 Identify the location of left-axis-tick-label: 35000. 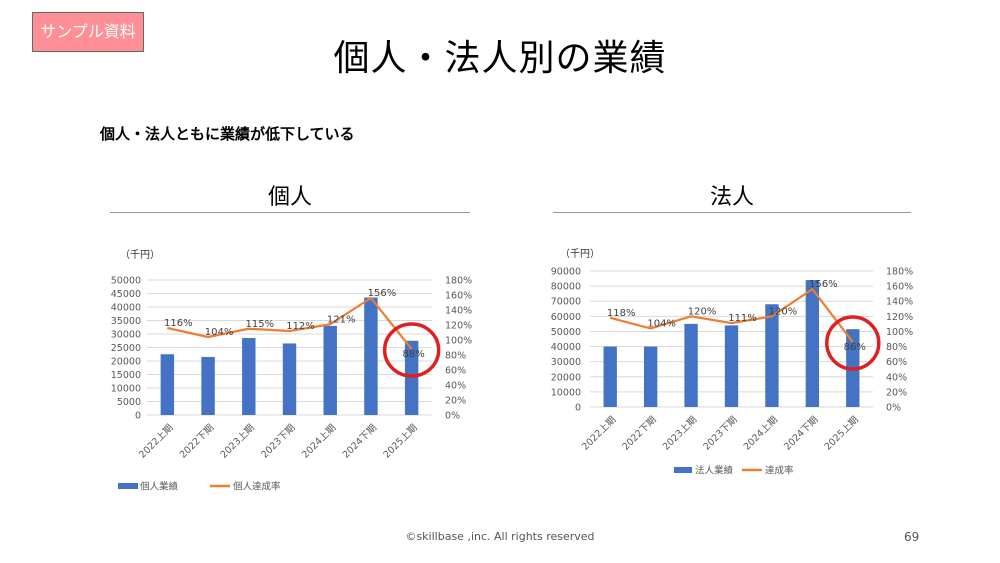
(126, 321).